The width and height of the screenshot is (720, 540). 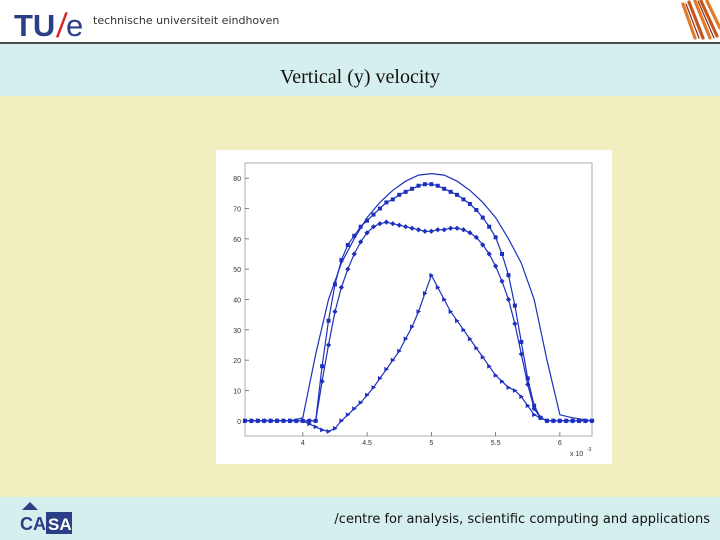 What do you see at coordinates (237, 392) in the screenshot?
I see `y-tick-label: 10` at bounding box center [237, 392].